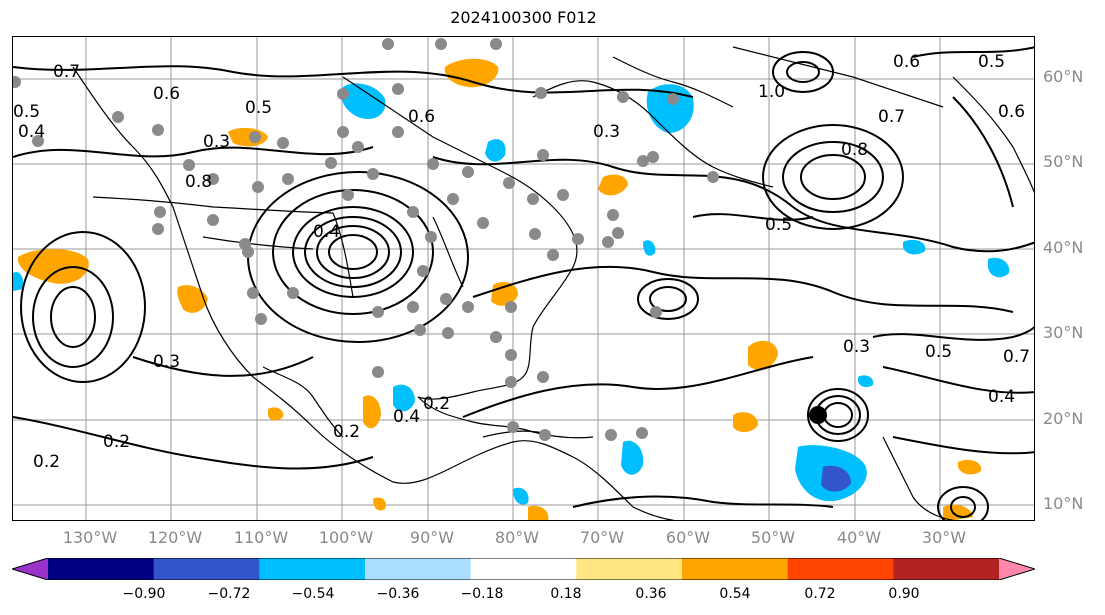 The height and width of the screenshot is (615, 1105). I want to click on colorbar-tick-label: 0.90, so click(904, 594).